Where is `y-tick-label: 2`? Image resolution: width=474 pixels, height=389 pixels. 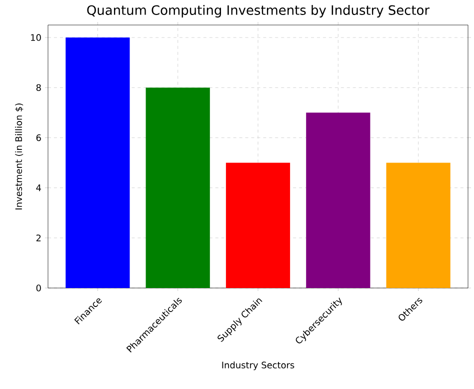
y-tick-label: 2 is located at coordinates (38, 238).